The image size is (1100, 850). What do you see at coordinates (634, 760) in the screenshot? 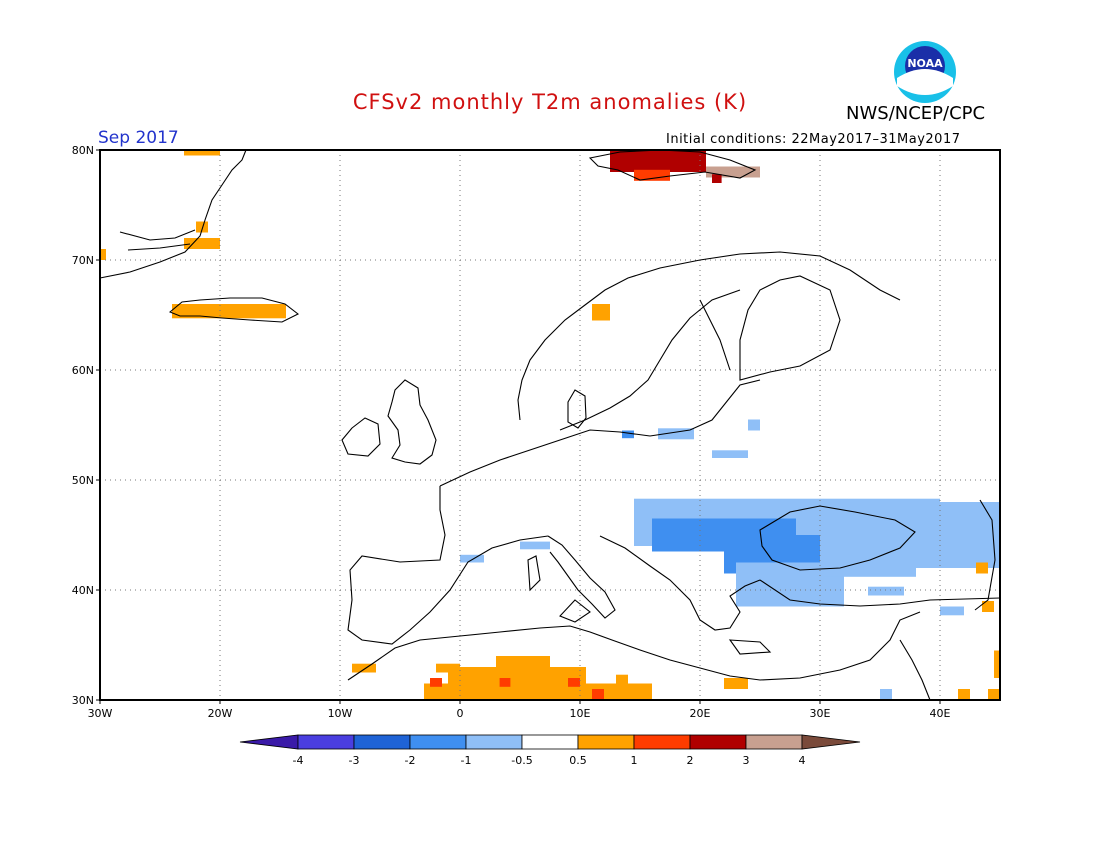
I see `colorbar-label: 1` at bounding box center [634, 760].